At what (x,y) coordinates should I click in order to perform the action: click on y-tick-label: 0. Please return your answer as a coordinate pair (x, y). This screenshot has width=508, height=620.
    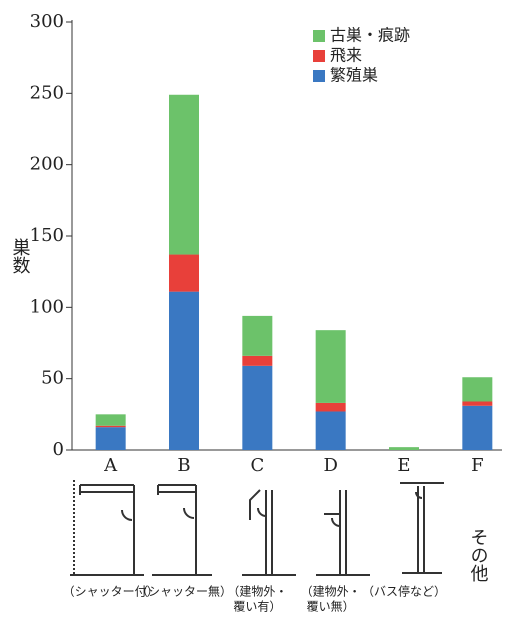
    Looking at the image, I should click on (58, 449).